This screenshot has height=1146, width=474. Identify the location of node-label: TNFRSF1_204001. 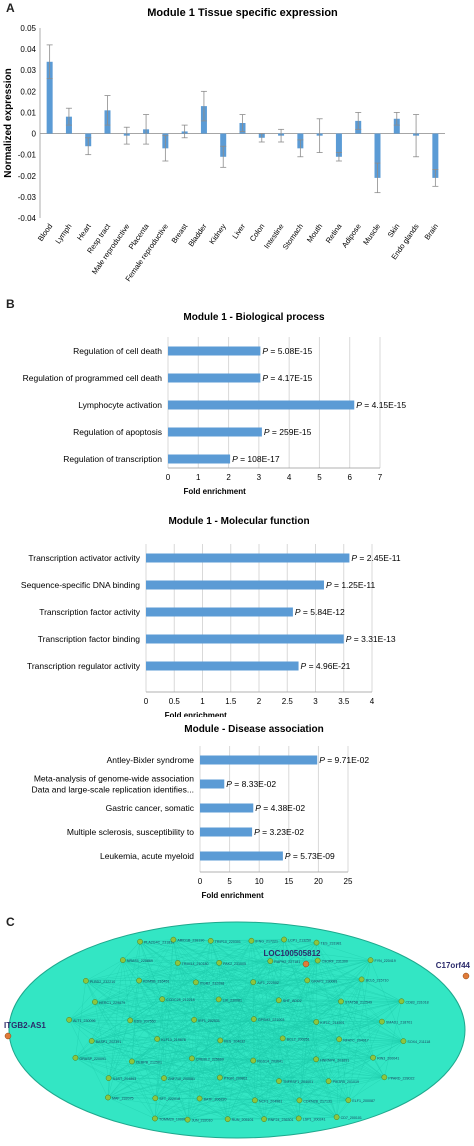
(298, 1082).